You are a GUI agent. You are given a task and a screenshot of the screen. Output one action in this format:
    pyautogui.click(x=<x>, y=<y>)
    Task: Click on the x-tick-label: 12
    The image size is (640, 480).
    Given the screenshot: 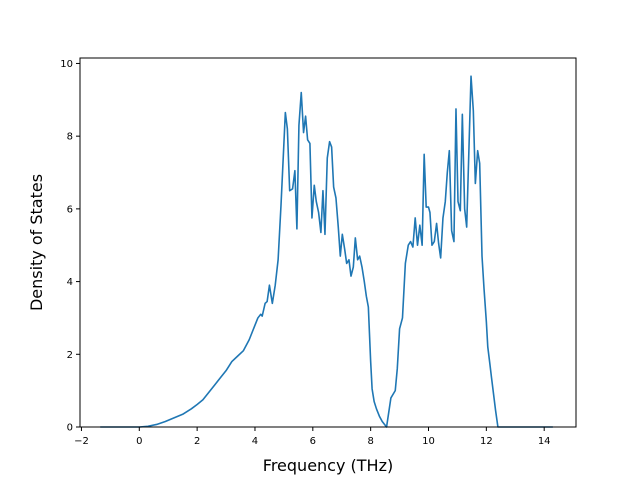 What is the action you would take?
    pyautogui.click(x=486, y=441)
    